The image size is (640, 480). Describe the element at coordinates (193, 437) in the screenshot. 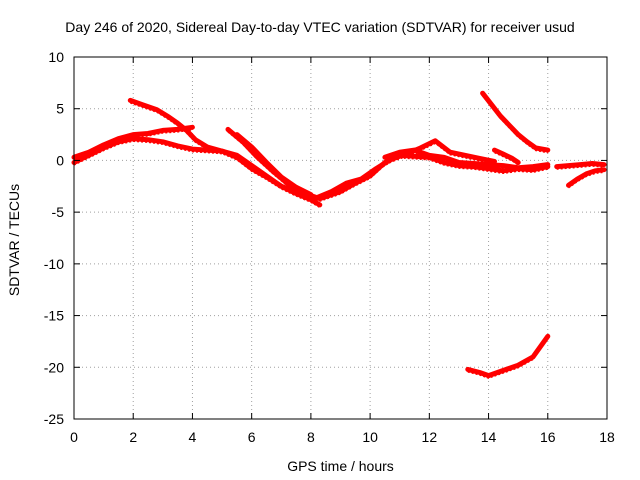

I see `x-tick-label: 4` at that location.